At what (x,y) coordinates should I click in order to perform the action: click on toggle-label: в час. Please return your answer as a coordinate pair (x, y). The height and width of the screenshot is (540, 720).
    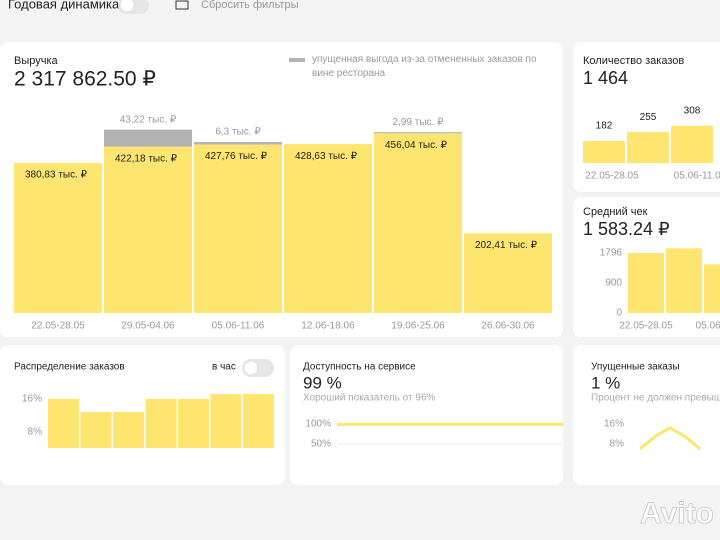
    Looking at the image, I should click on (224, 367).